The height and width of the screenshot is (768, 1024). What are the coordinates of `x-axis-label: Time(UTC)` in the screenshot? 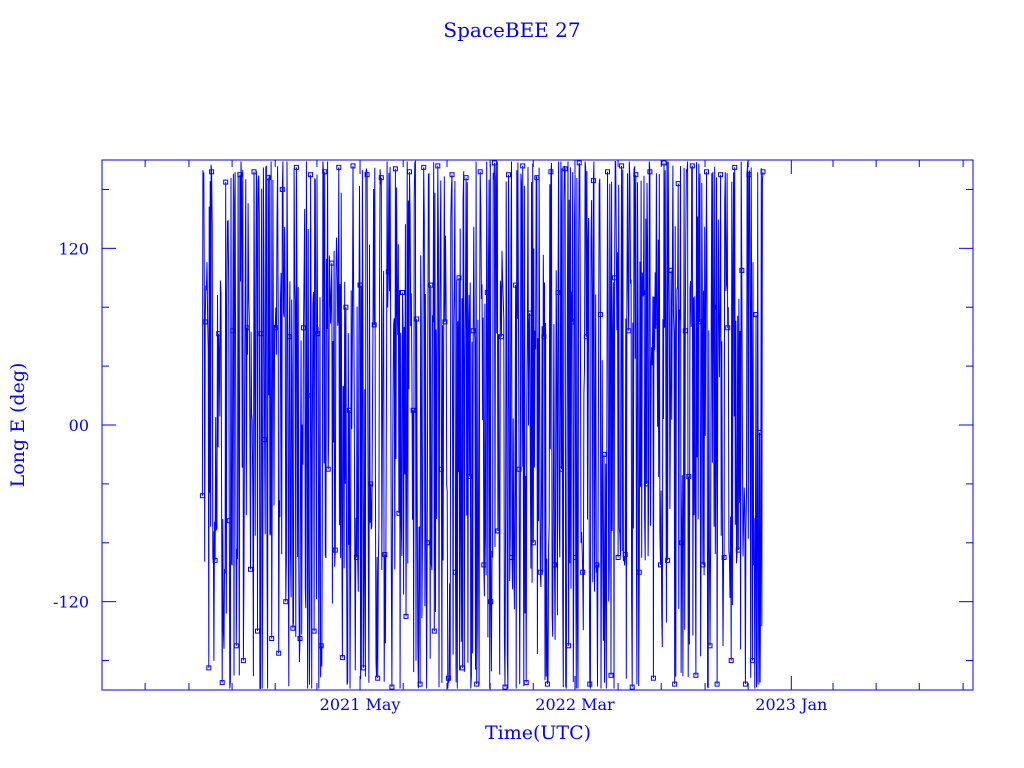 It's located at (538, 733).